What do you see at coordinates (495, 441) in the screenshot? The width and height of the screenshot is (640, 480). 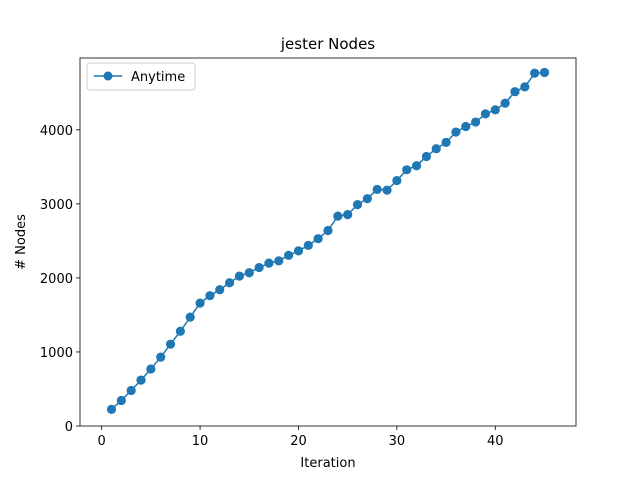 I see `x-tick-label: 40` at bounding box center [495, 441].